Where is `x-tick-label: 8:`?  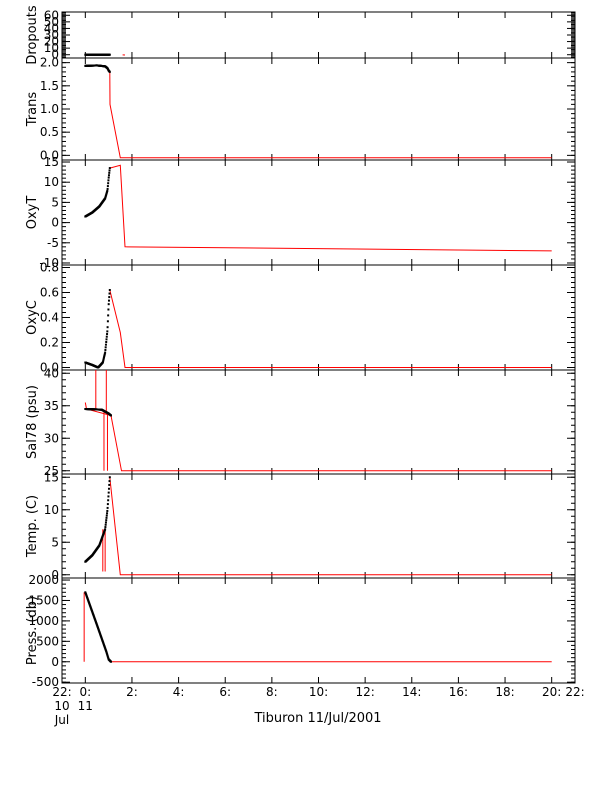
x-tick-label: 8: is located at coordinates (272, 692).